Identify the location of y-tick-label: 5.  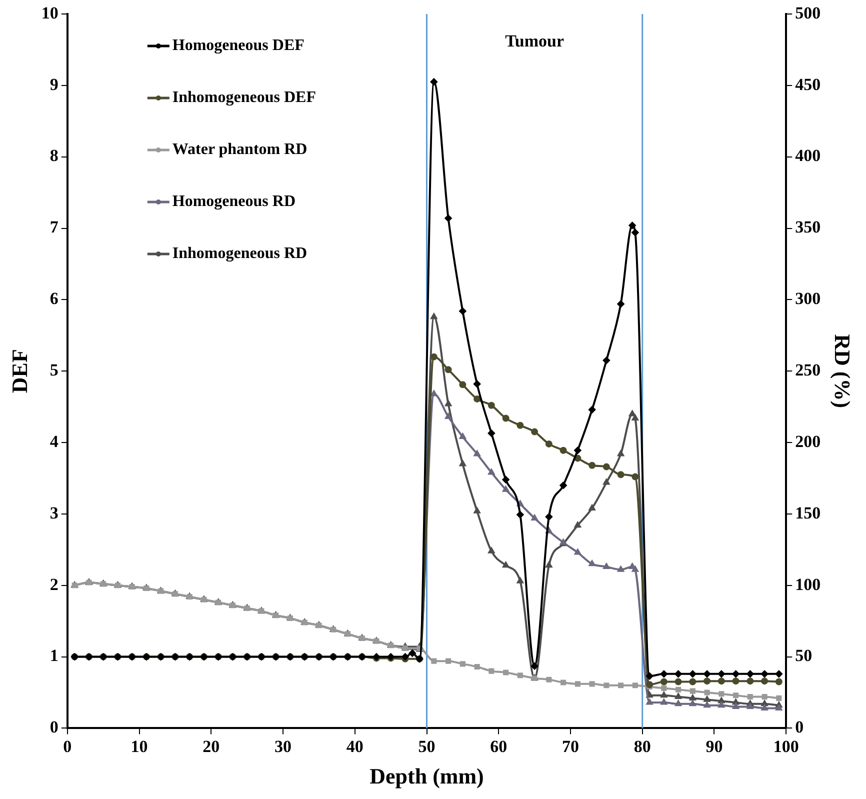
(54, 370).